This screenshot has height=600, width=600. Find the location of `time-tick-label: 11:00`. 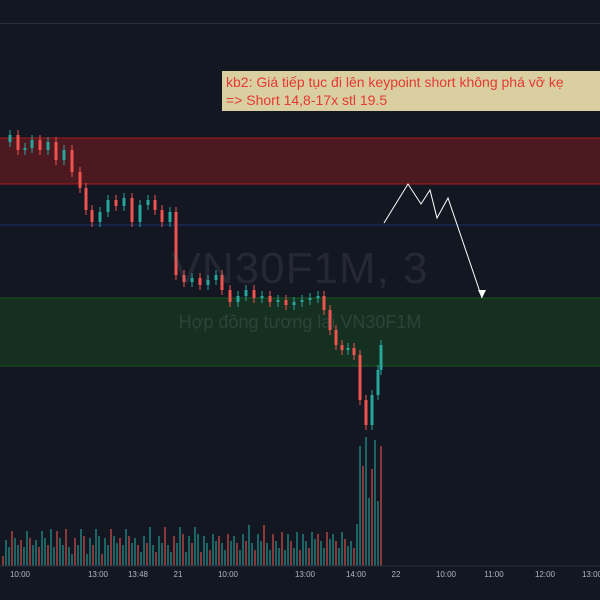

time-tick-label: 11:00 is located at coordinates (494, 574).